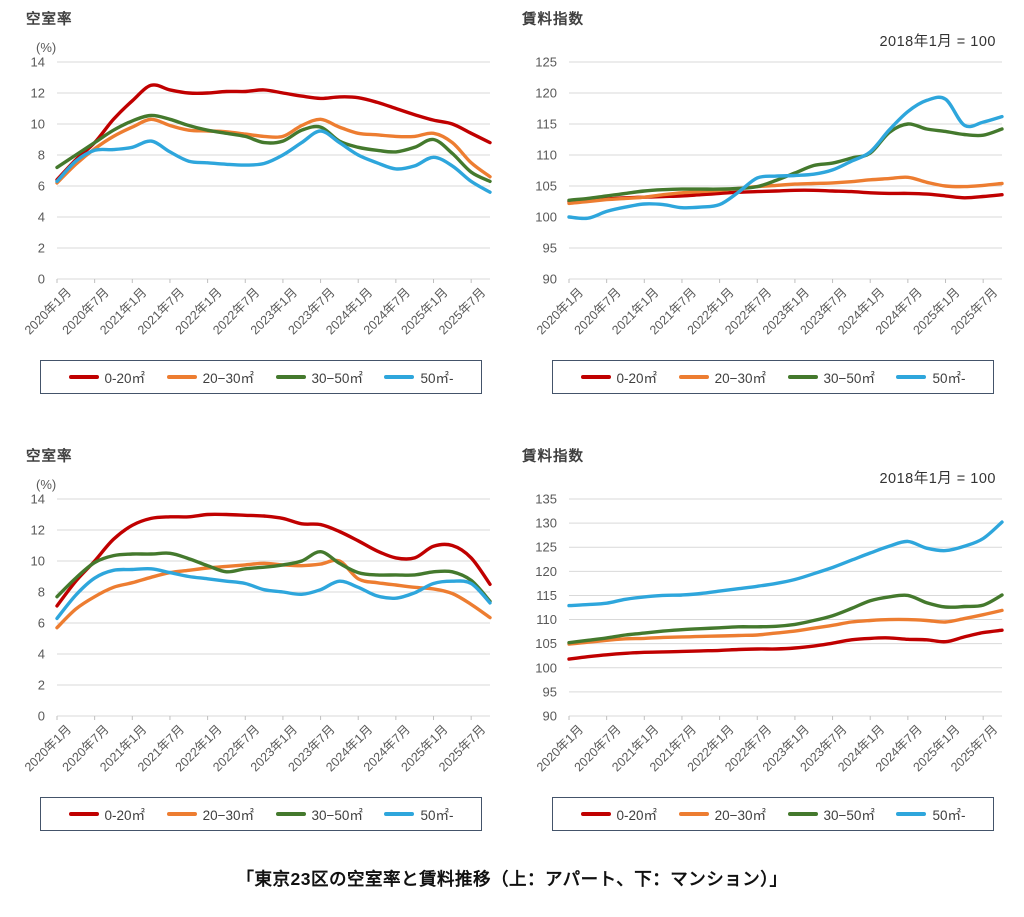 This screenshot has height=917, width=1024. I want to click on chart-title-mansion-rent: 賃料指数, so click(553, 457).